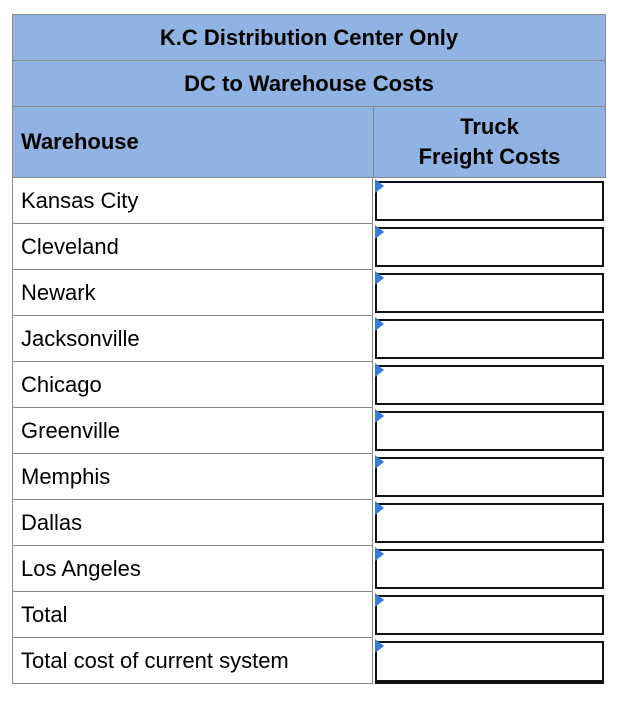  What do you see at coordinates (193, 142) in the screenshot?
I see `warehouse-column-header: Warehouse` at bounding box center [193, 142].